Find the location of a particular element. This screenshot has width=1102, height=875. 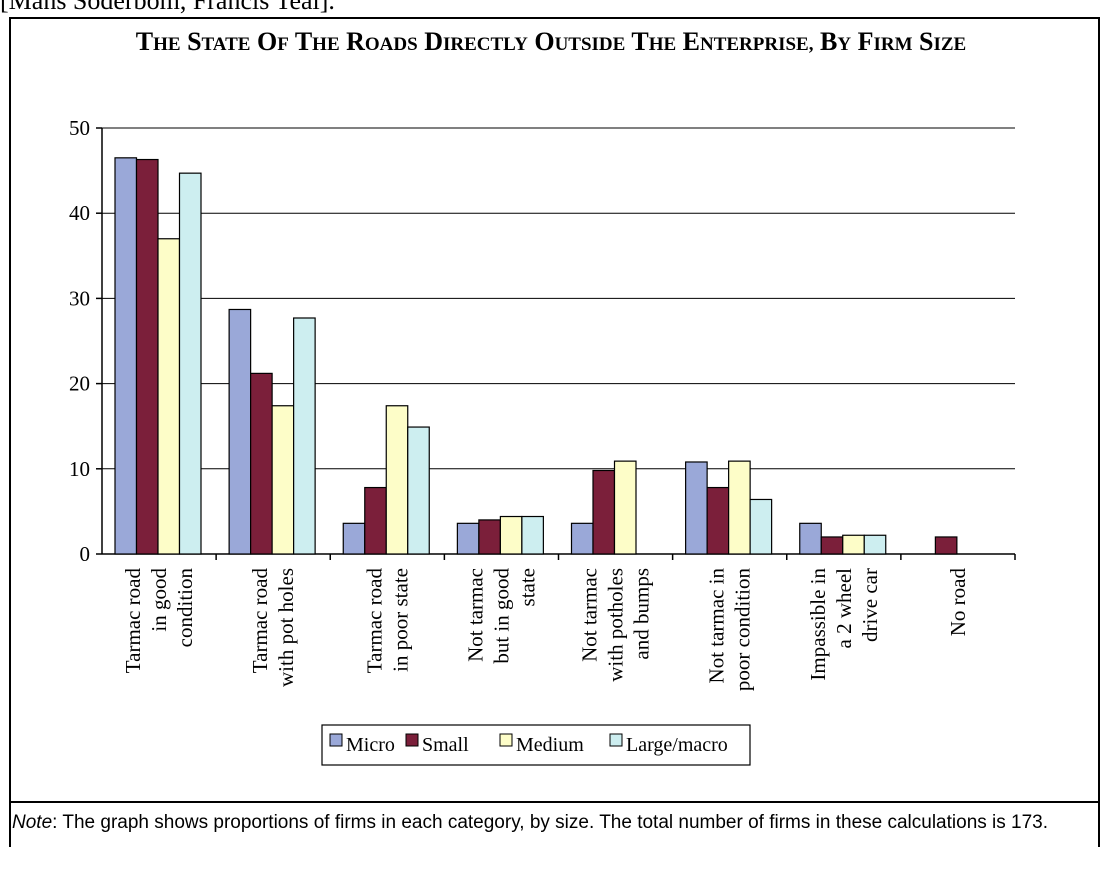

y-tick-label: 40 is located at coordinates (79, 213).